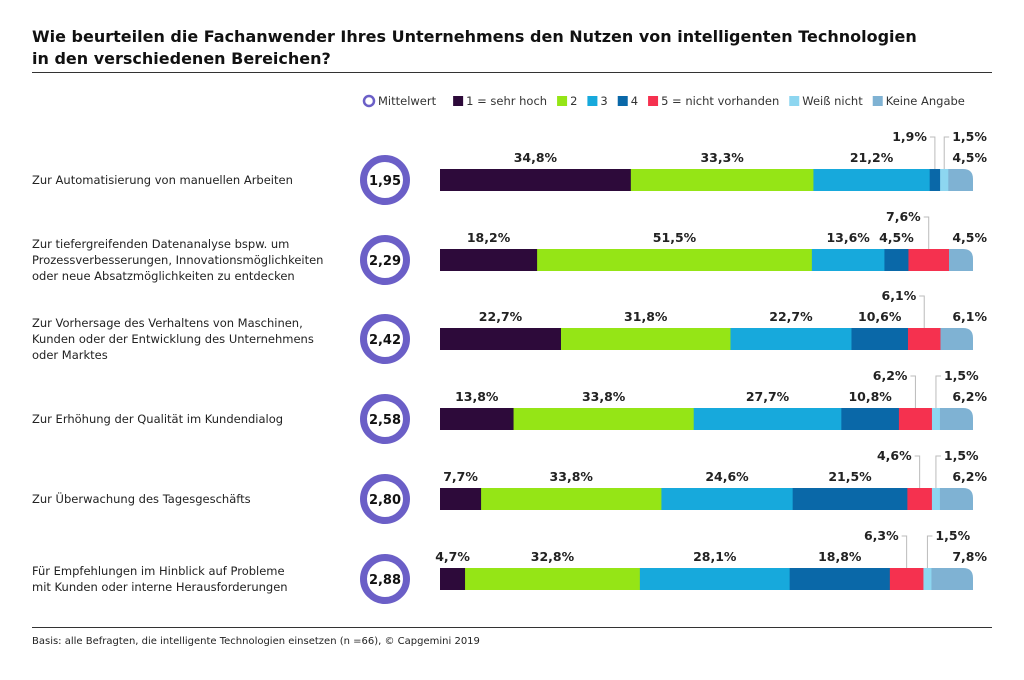 The height and width of the screenshot is (680, 1024). I want to click on mean-value: 2,88, so click(385, 580).